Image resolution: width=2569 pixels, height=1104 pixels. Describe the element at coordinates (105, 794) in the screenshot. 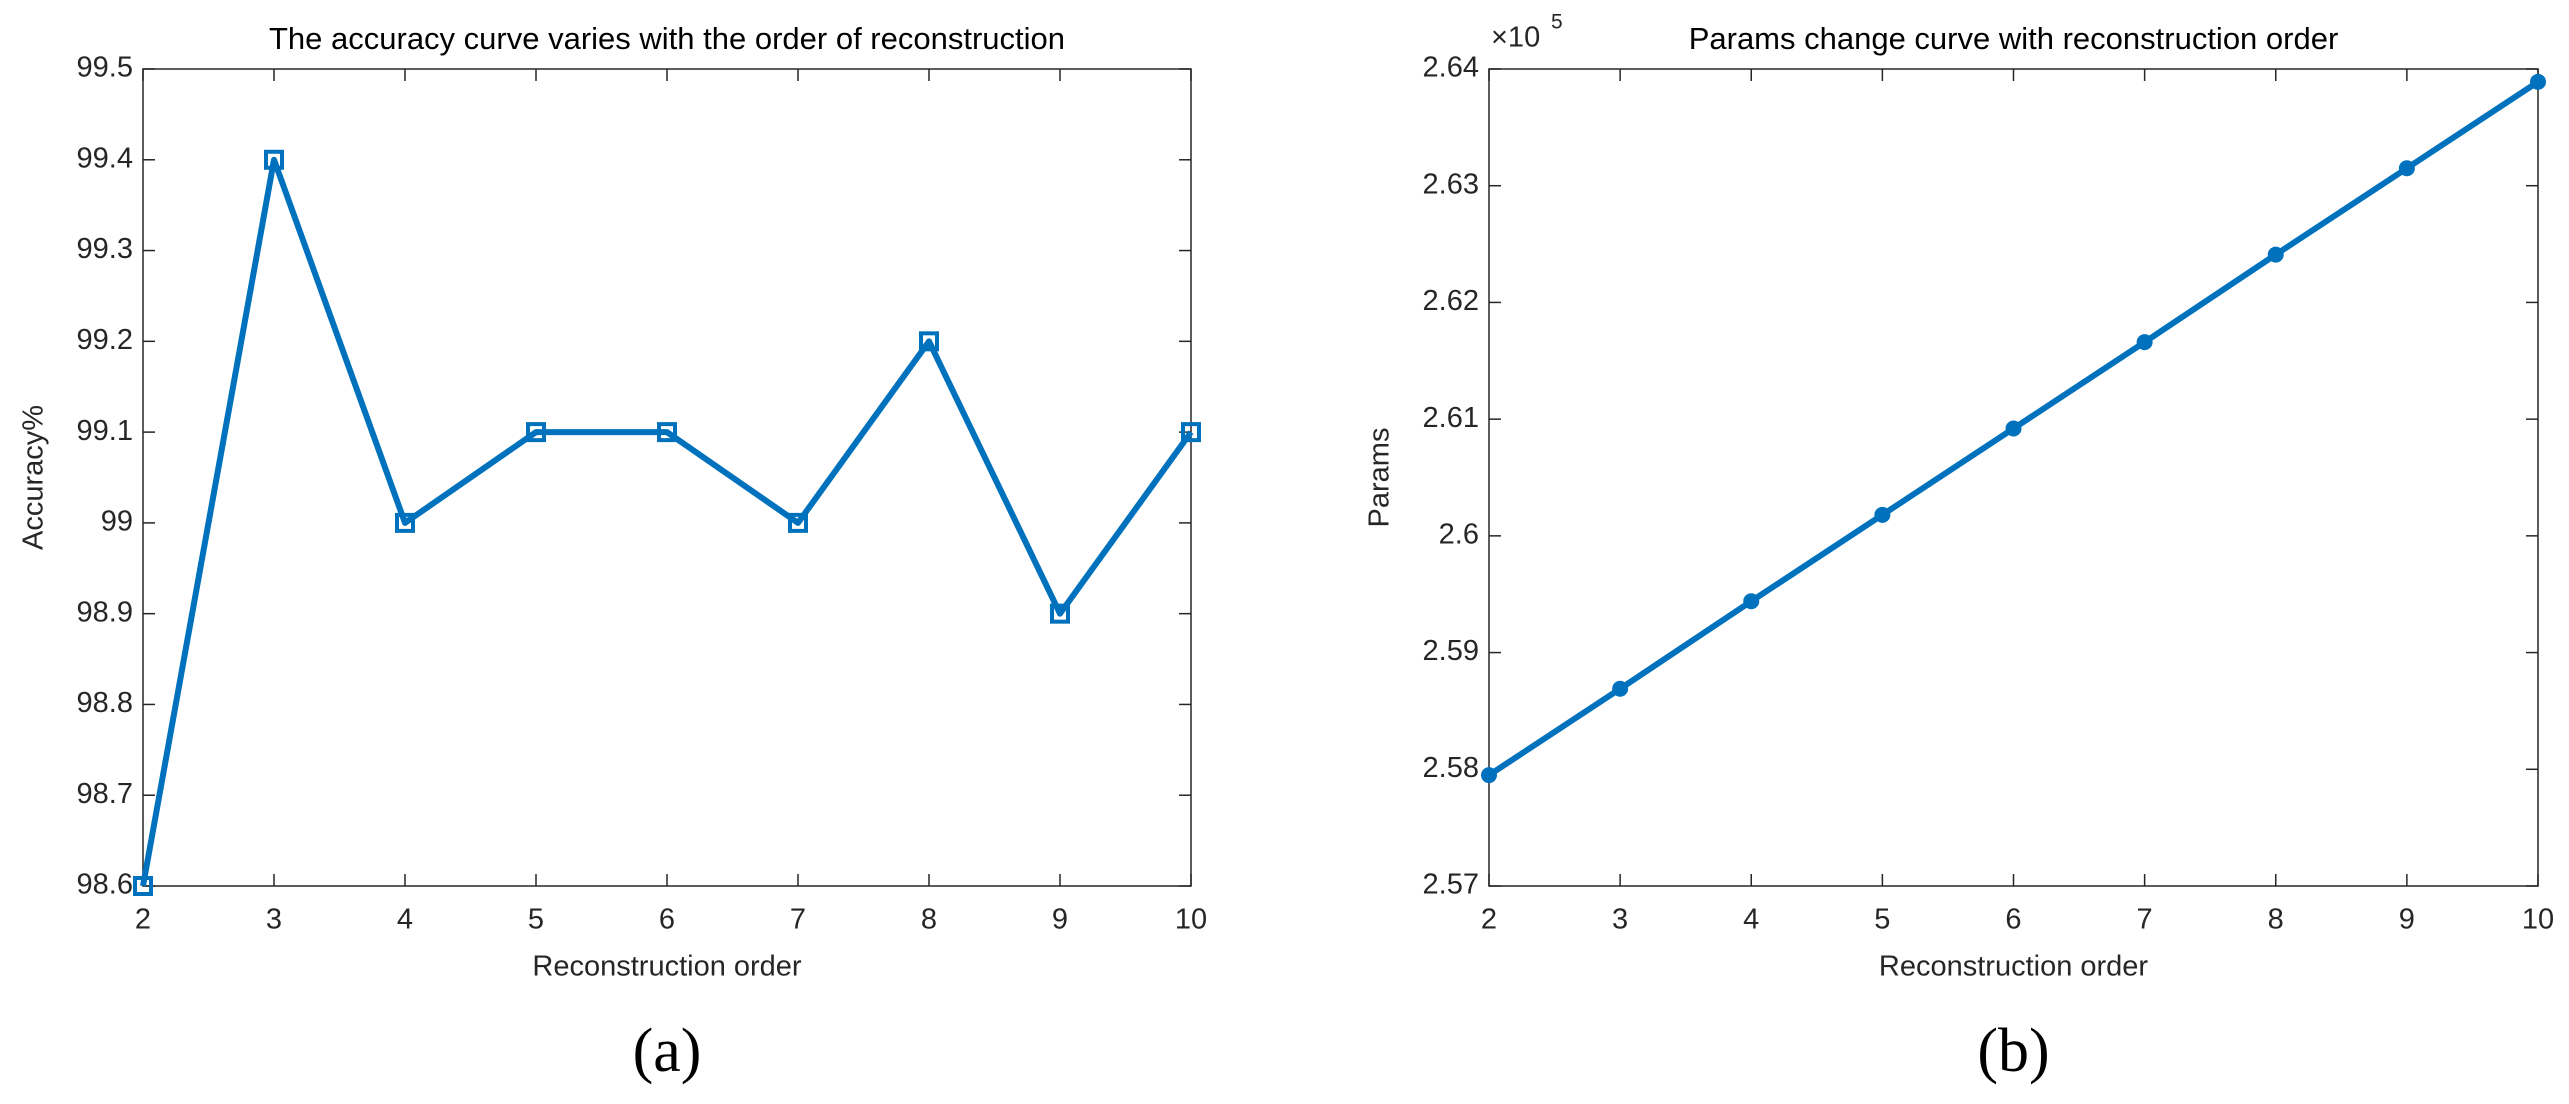

I see `y-tick-label: 98.7` at that location.